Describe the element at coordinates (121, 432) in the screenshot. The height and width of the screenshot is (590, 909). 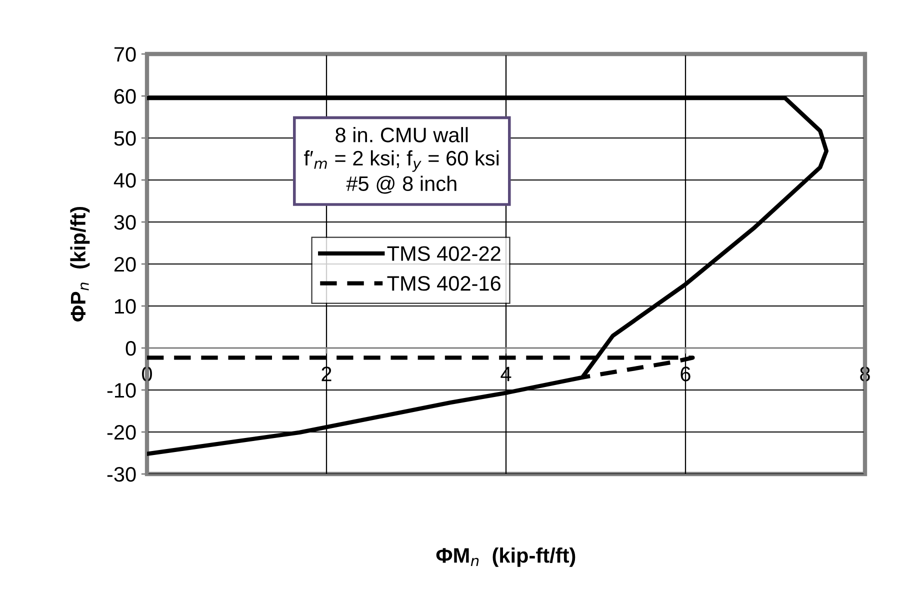
I see `y-tick-label: -20` at that location.